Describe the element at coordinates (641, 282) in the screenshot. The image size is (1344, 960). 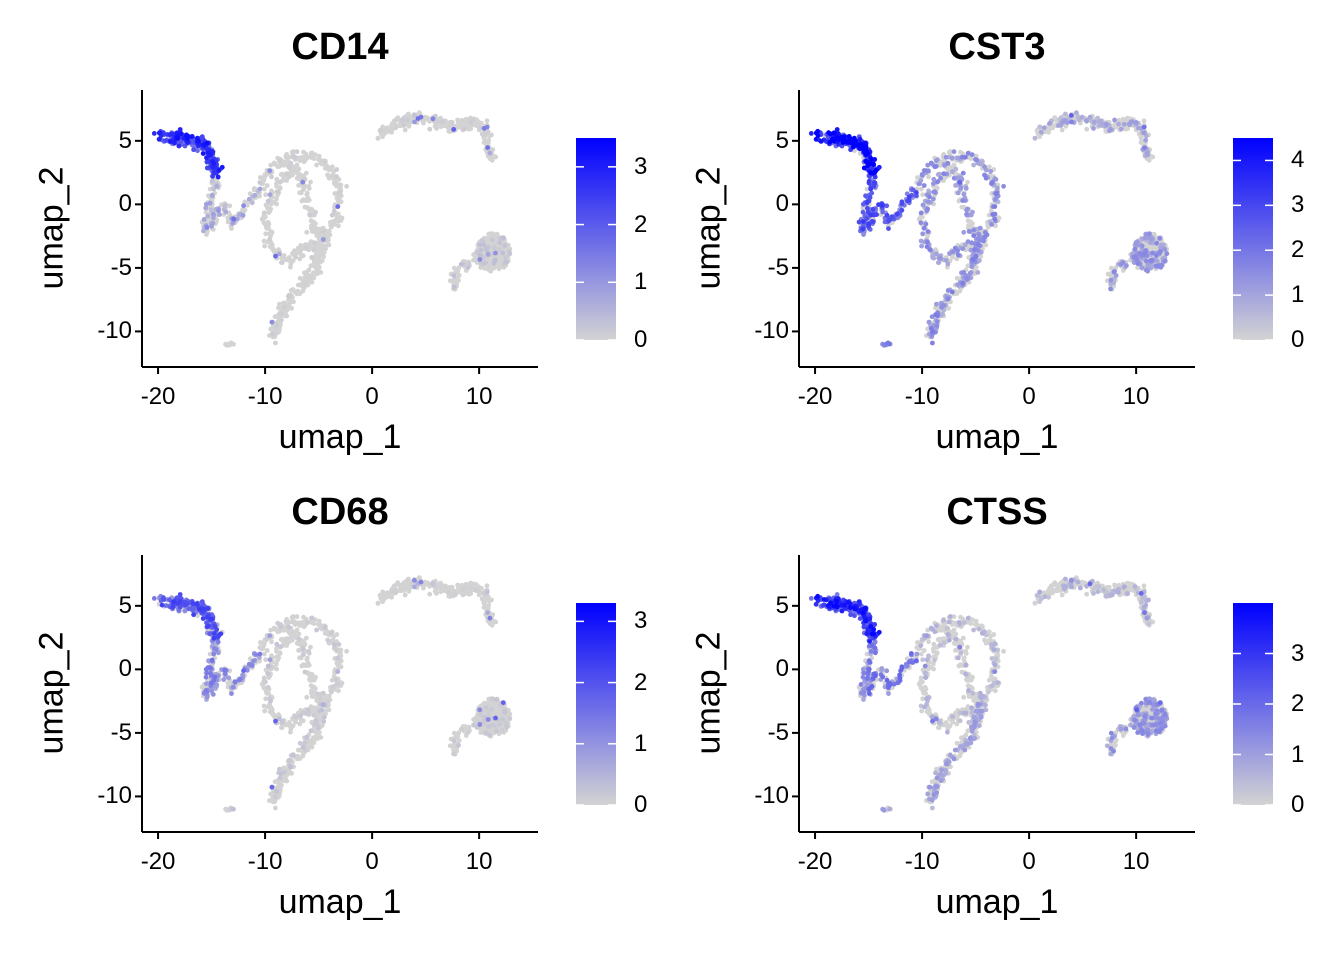
I see `colorbar-tick-label: 1` at that location.